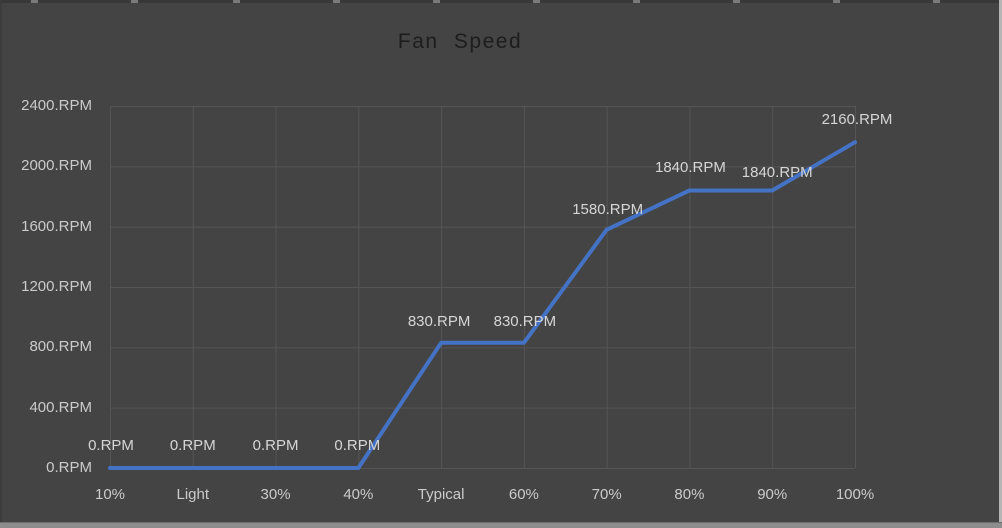 The height and width of the screenshot is (528, 1002). I want to click on x-tick-label: Typical, so click(441, 494).